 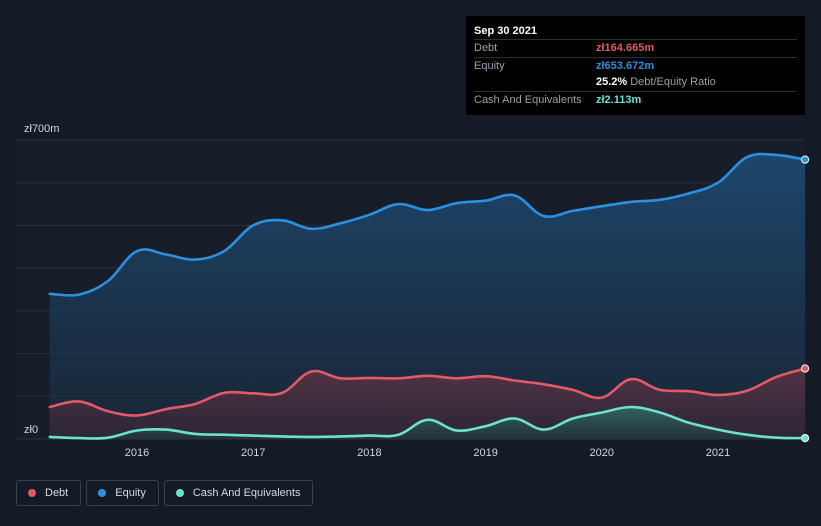 I want to click on cash-dot-icon, so click(x=179, y=493).